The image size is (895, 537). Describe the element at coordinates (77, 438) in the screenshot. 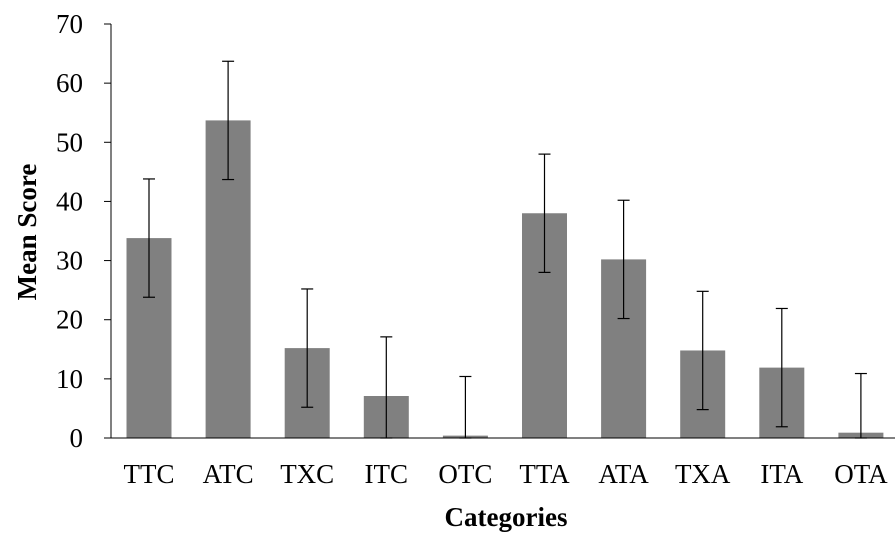

I see `y-tick-label: 0` at that location.